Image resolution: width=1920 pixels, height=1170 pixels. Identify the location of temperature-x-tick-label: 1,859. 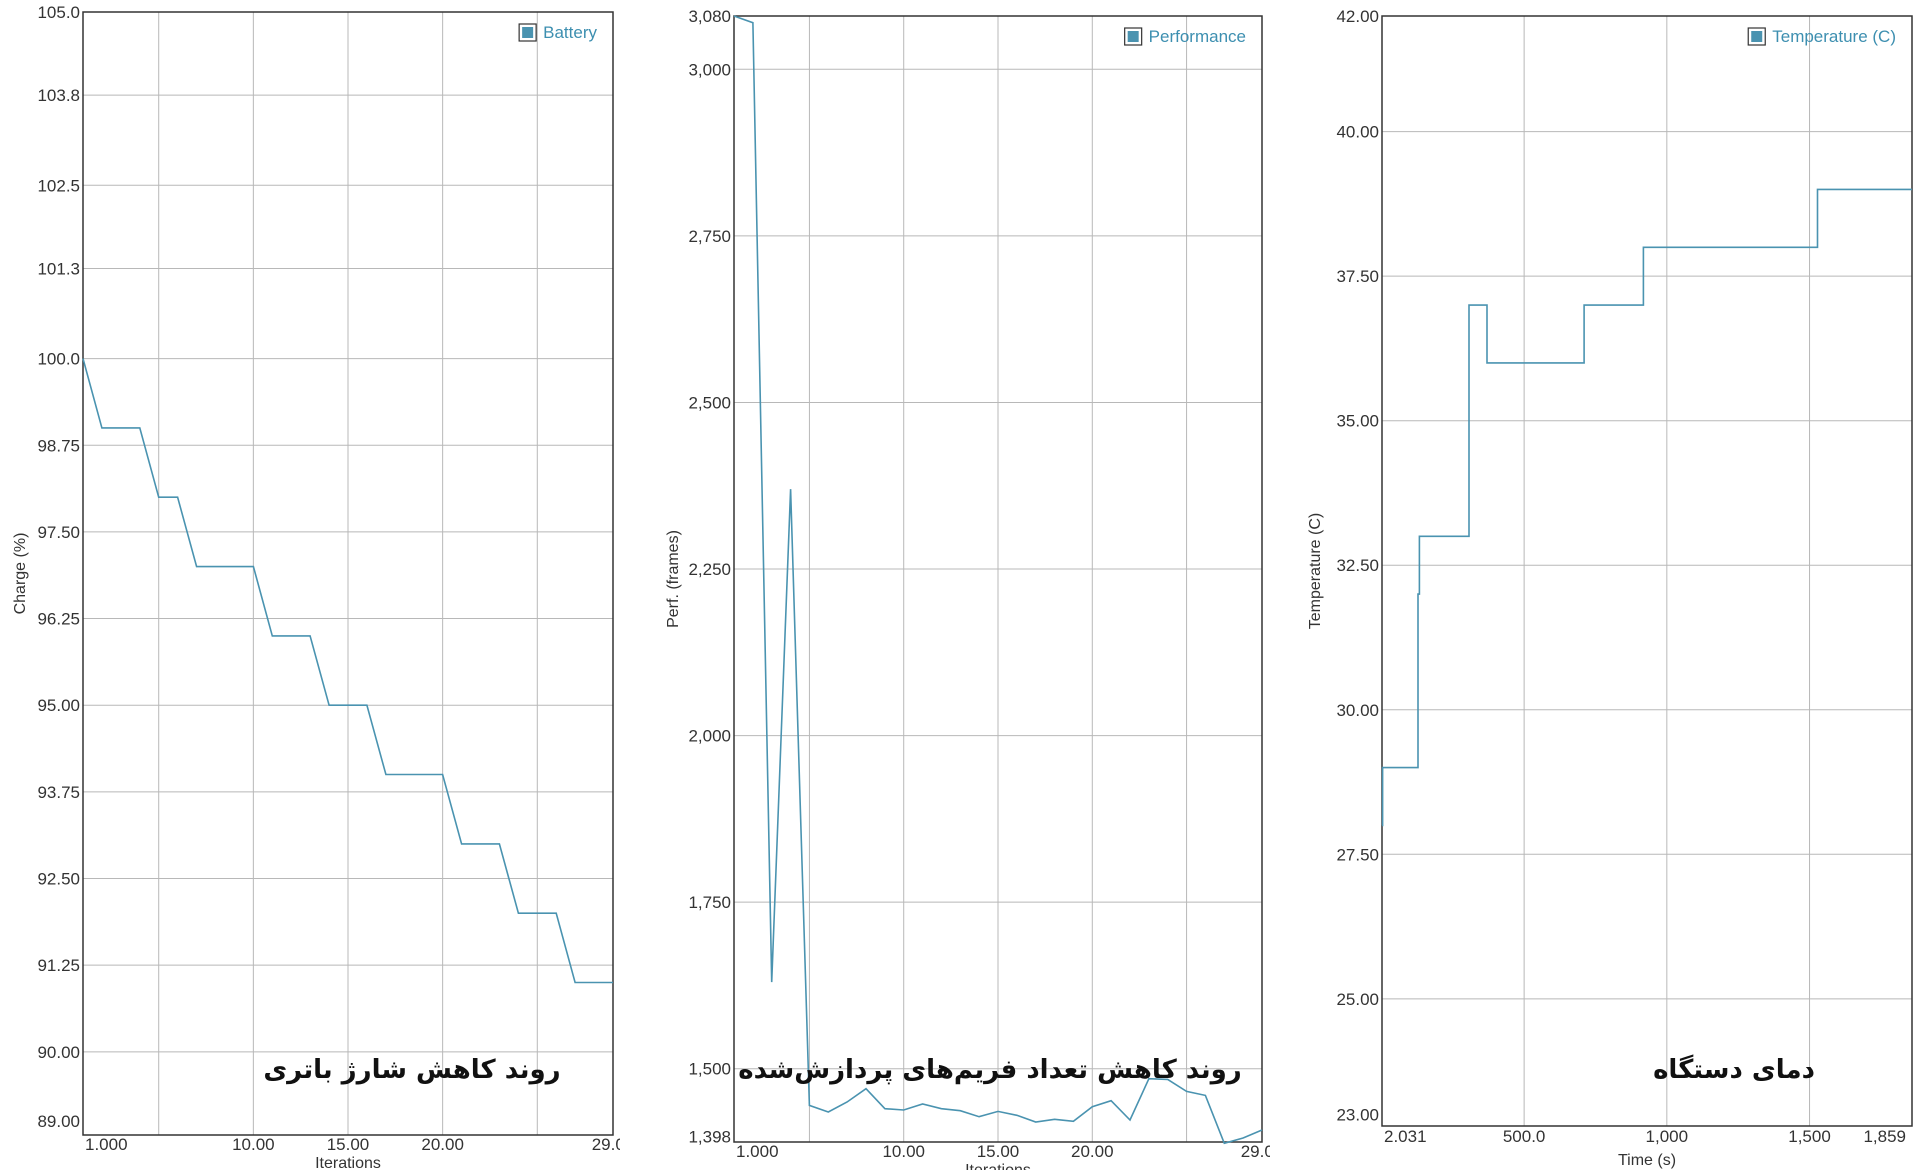
(1884, 1136).